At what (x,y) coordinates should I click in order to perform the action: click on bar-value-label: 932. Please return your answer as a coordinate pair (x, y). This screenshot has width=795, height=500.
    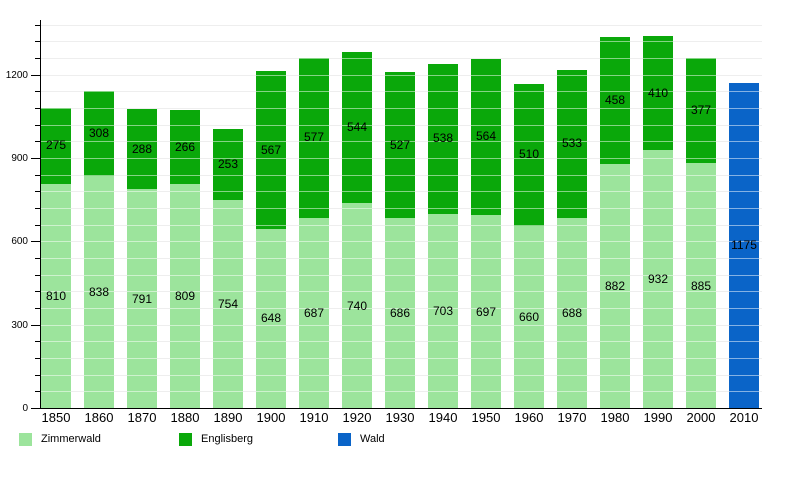
    Looking at the image, I should click on (658, 279).